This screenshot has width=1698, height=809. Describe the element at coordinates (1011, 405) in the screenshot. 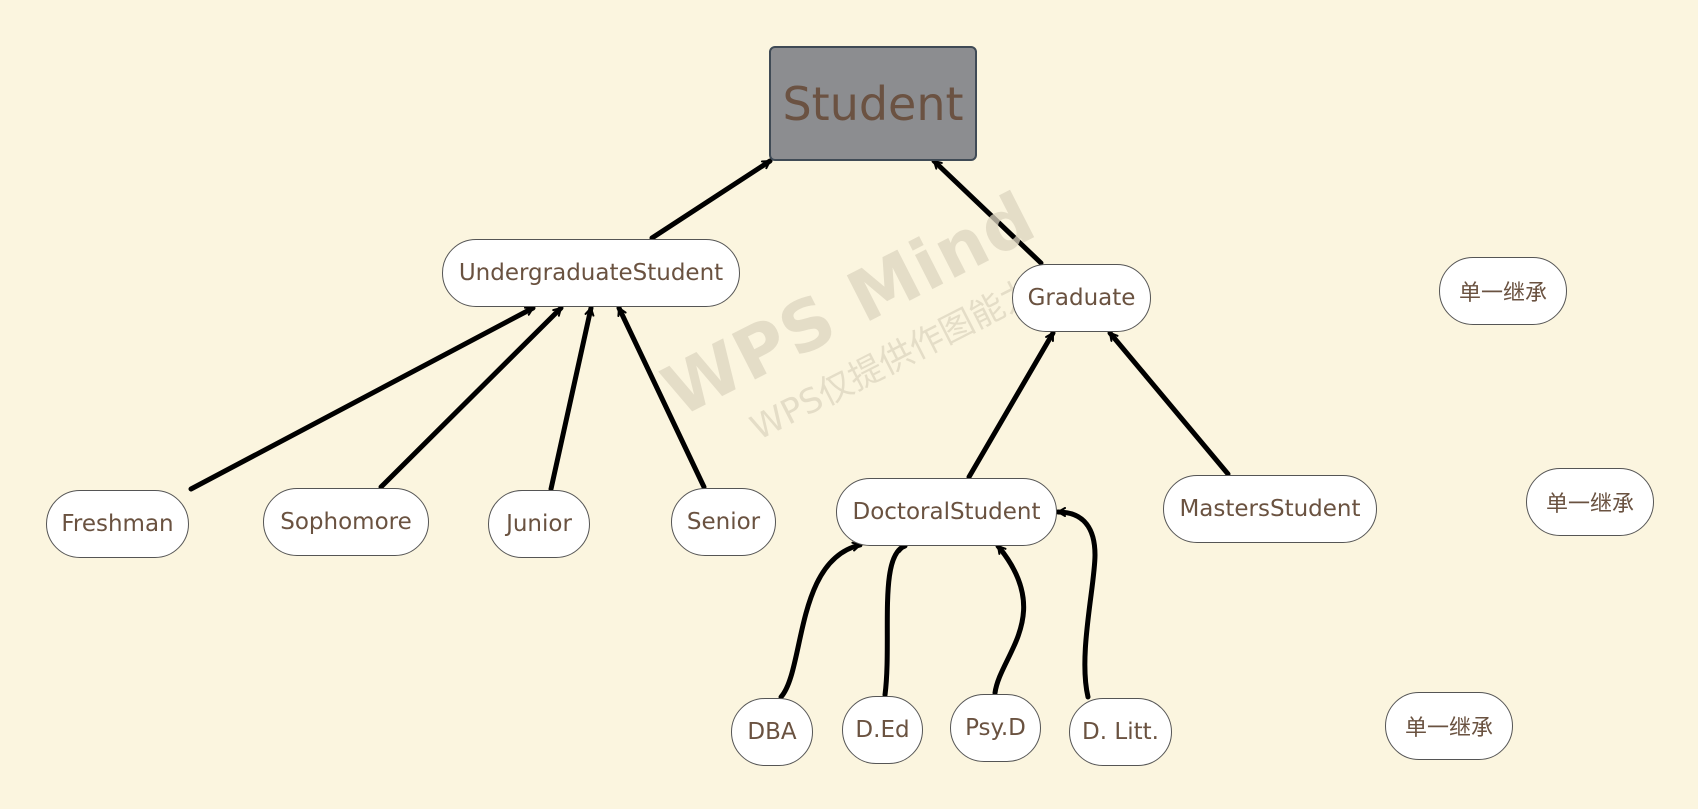

I see `edge-doctoral-graduate` at that location.